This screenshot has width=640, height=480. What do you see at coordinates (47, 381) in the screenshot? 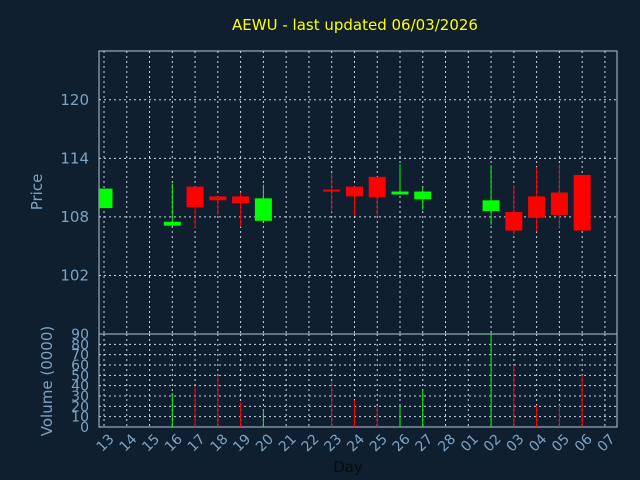
I see `volume-axis-label: Volume (0000)` at bounding box center [47, 381].